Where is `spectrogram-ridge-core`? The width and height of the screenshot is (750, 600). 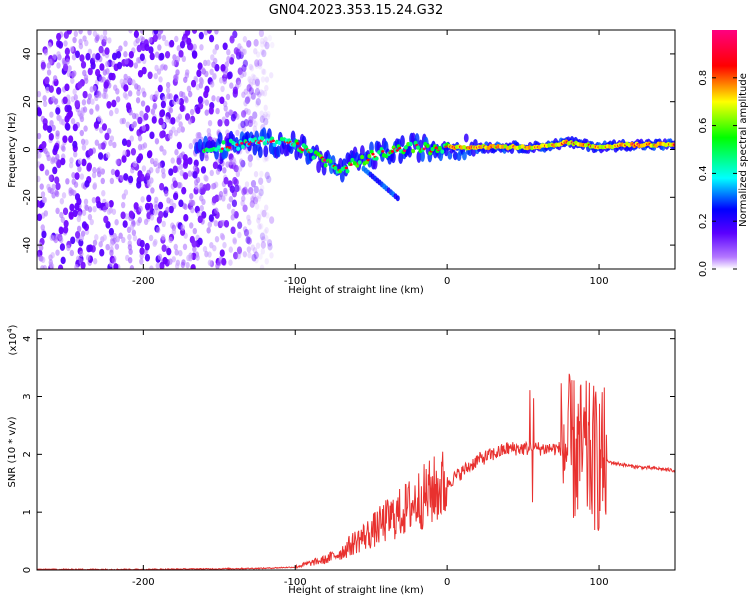 spectrogram-ridge-core is located at coordinates (369, 156).